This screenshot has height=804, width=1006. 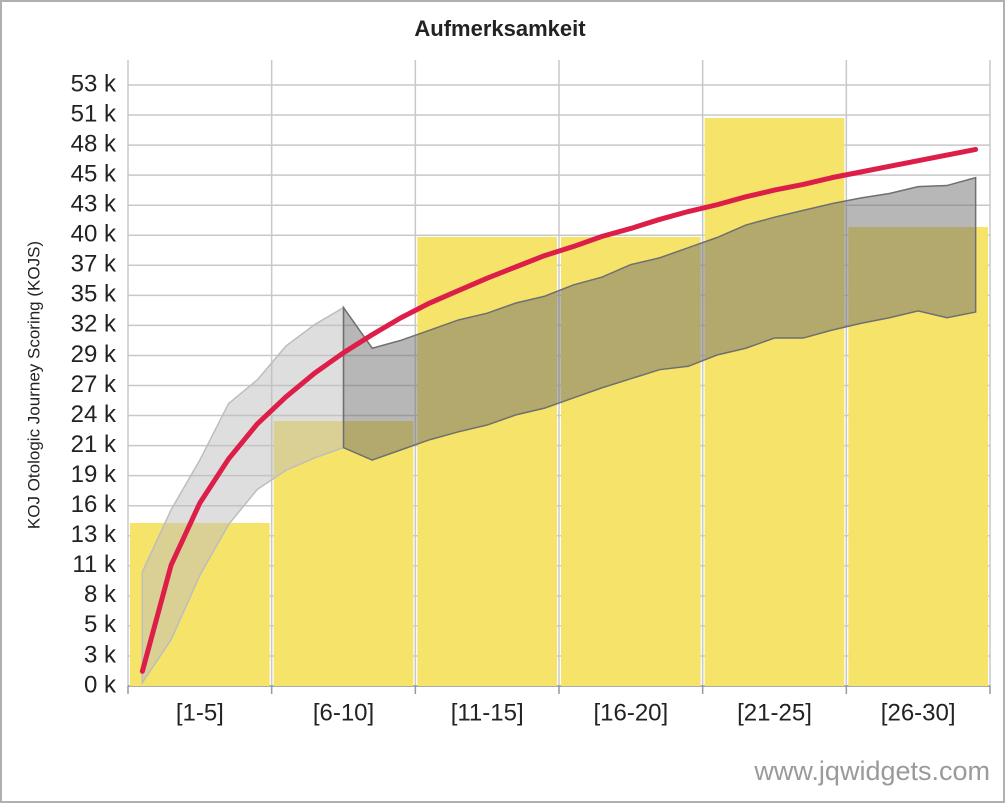 What do you see at coordinates (94, 143) in the screenshot?
I see `y-tick-label: 48 k` at bounding box center [94, 143].